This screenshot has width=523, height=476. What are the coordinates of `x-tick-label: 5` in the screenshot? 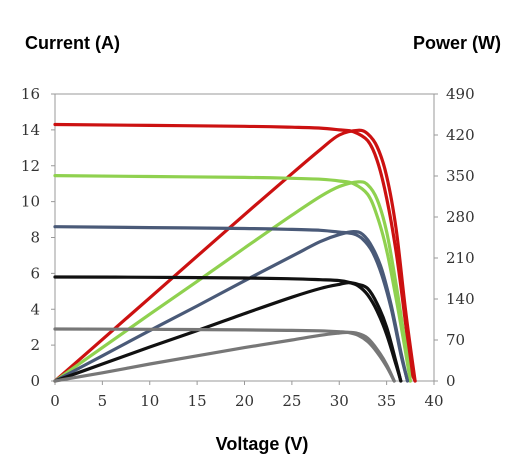 It's located at (103, 401).